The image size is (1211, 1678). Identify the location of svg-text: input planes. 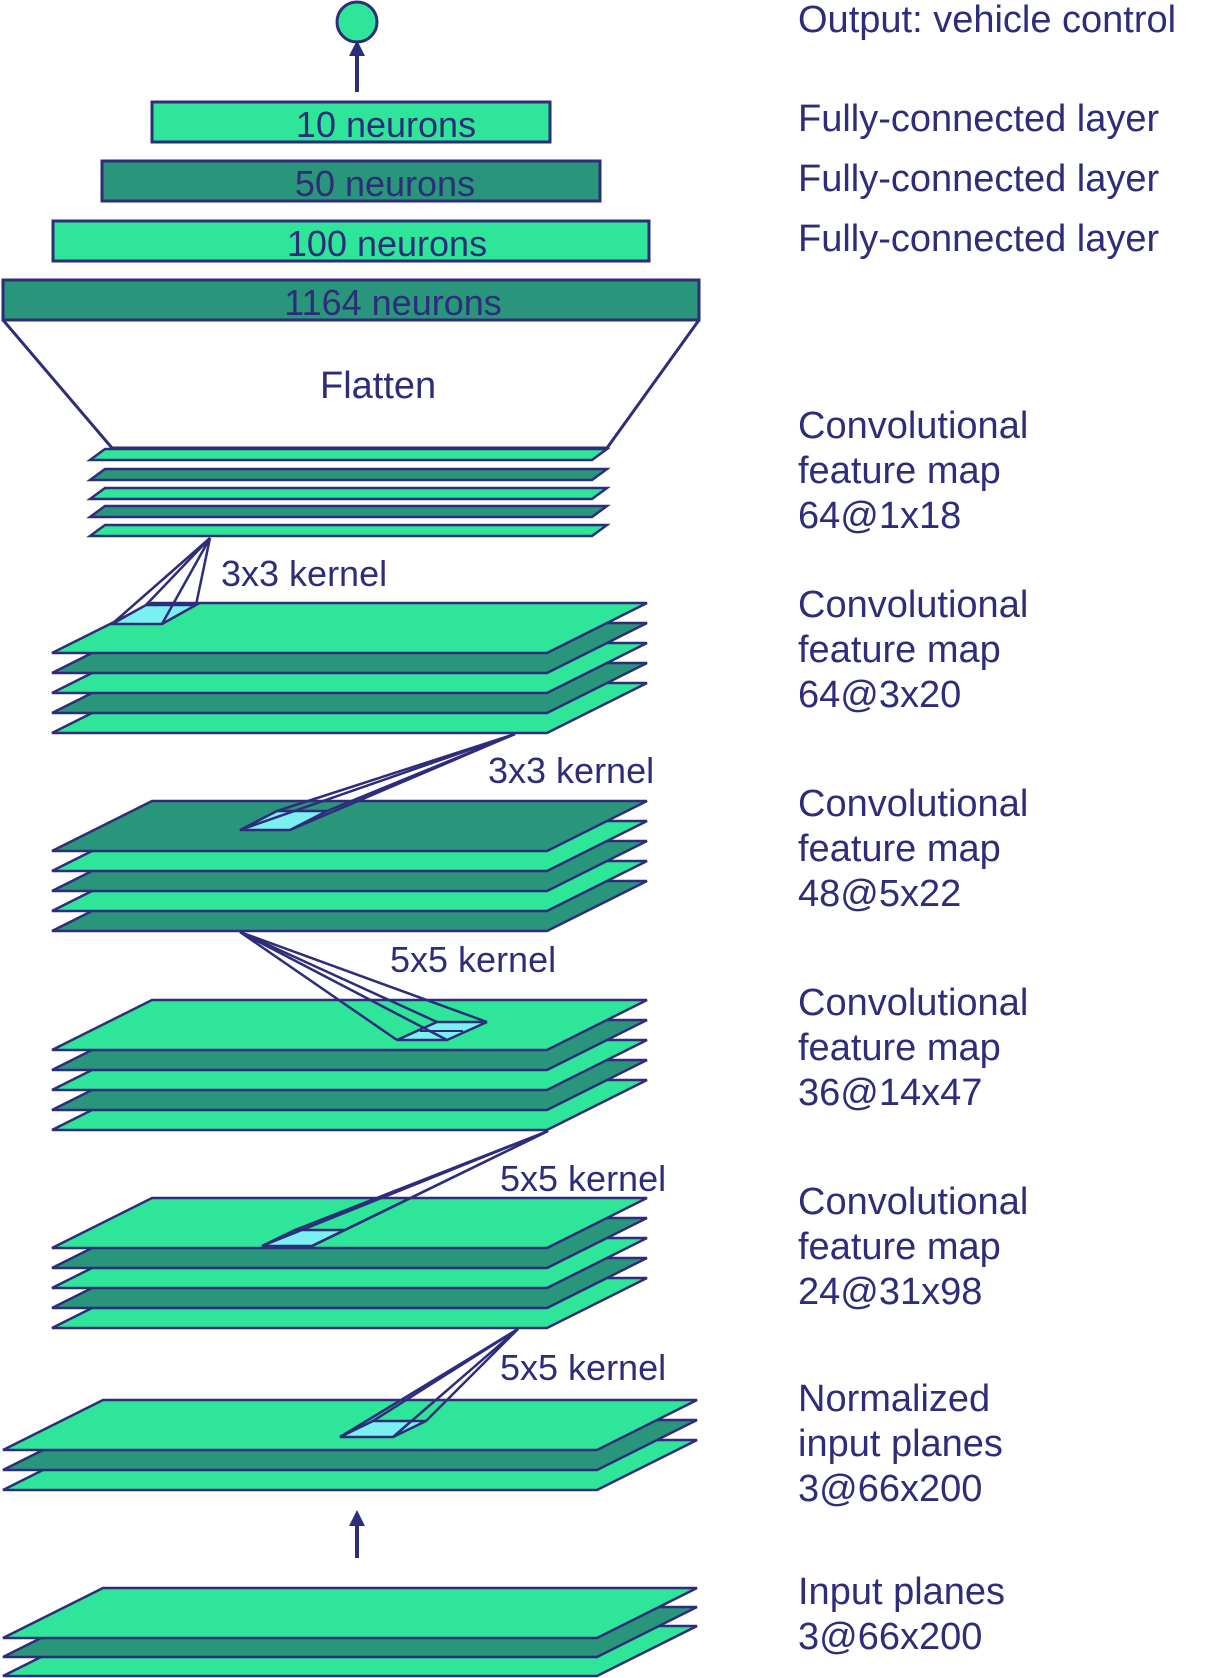
(900, 1444).